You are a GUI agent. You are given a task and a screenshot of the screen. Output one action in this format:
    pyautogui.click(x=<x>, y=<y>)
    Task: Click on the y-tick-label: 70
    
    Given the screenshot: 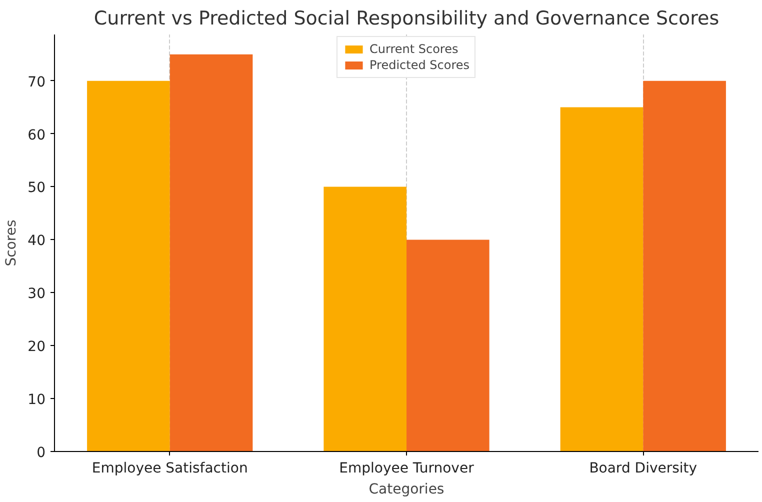 What is the action you would take?
    pyautogui.click(x=37, y=82)
    